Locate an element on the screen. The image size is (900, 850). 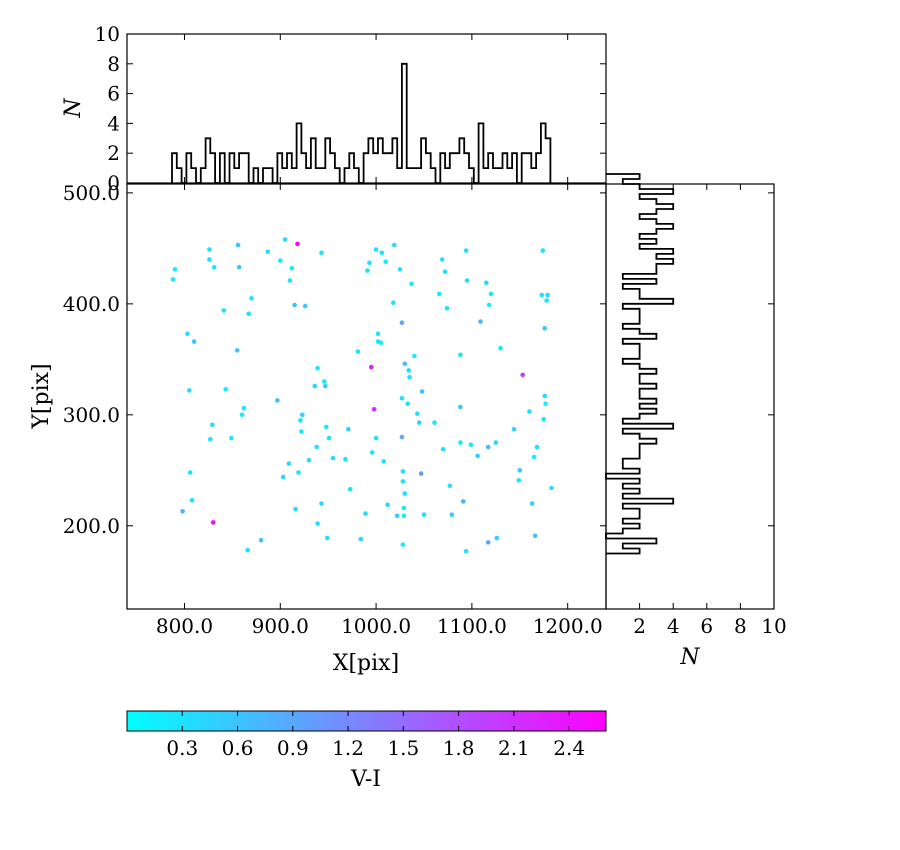
right-histogram-frame is located at coordinates (690, 396).